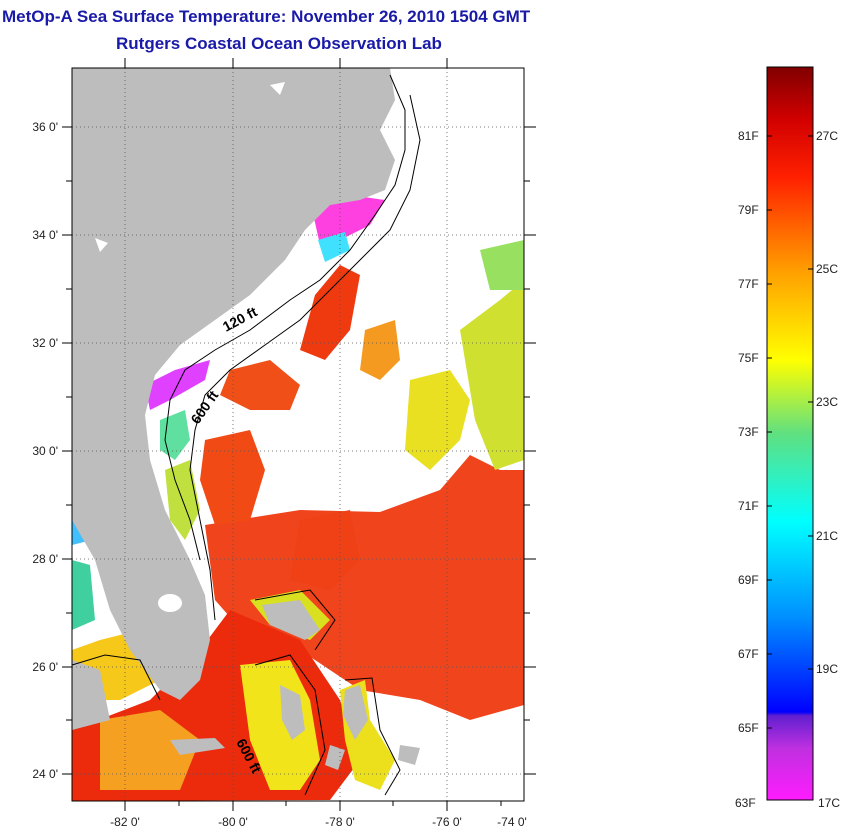 This screenshot has width=849, height=832. I want to click on colorbar-label-f: 63F, so click(745, 803).